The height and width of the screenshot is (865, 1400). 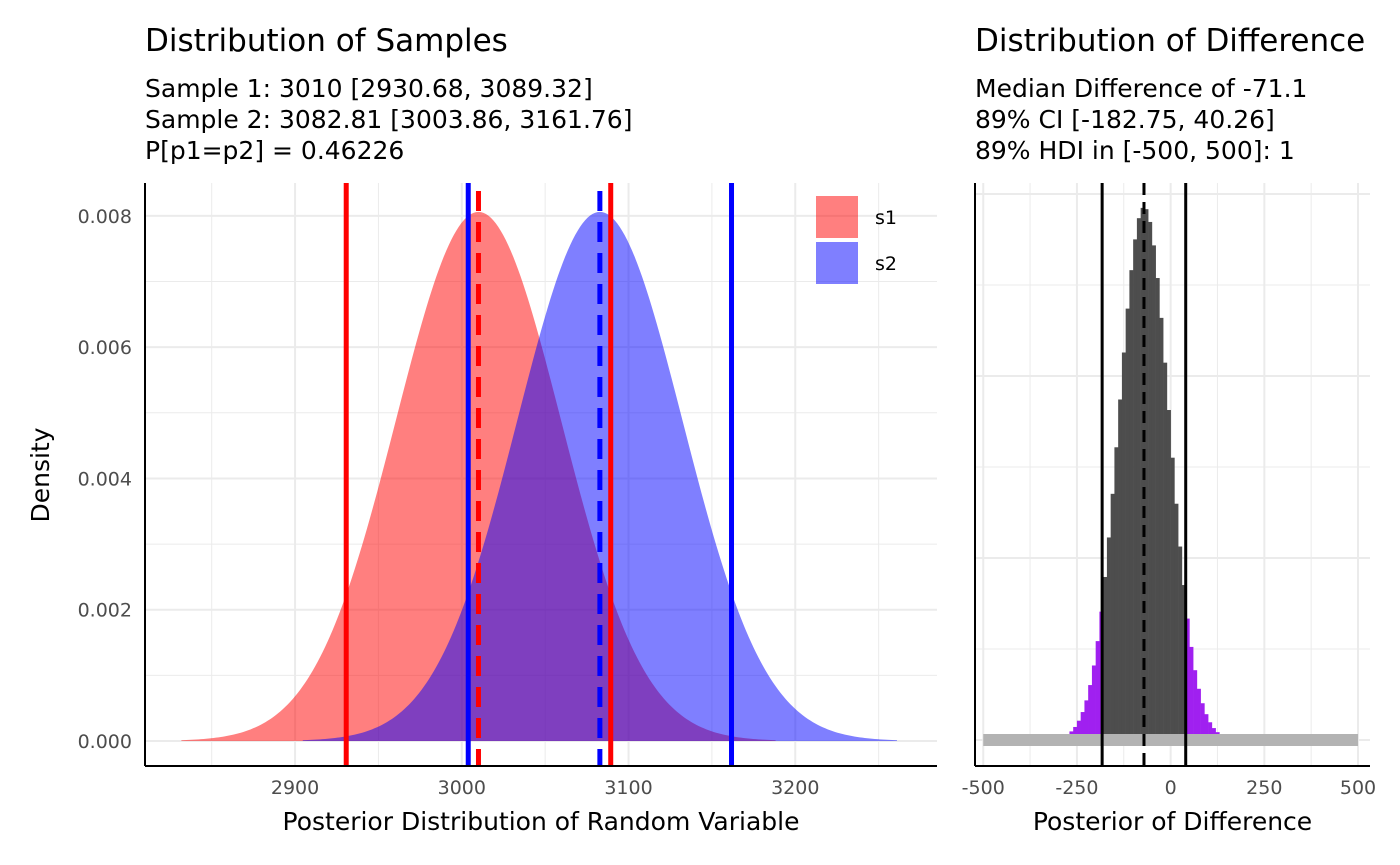 What do you see at coordinates (105, 217) in the screenshot?
I see `y-tick-label: 0.008` at bounding box center [105, 217].